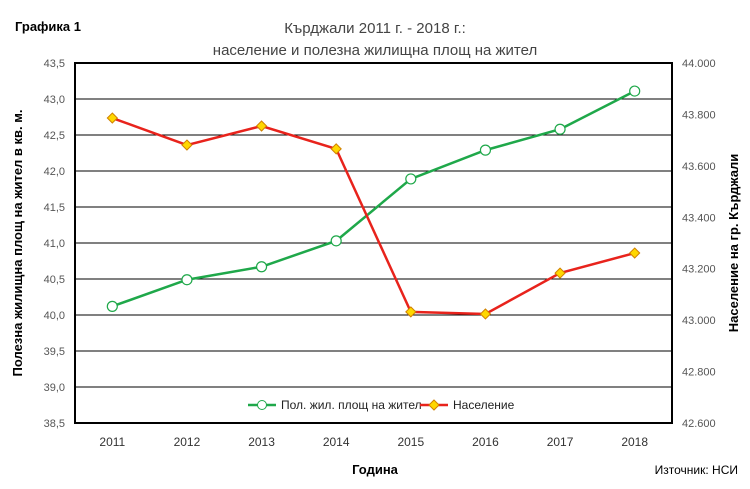 Image resolution: width=750 pixels, height=489 pixels. I want to click on x-tick-label: 2016, so click(485, 442).